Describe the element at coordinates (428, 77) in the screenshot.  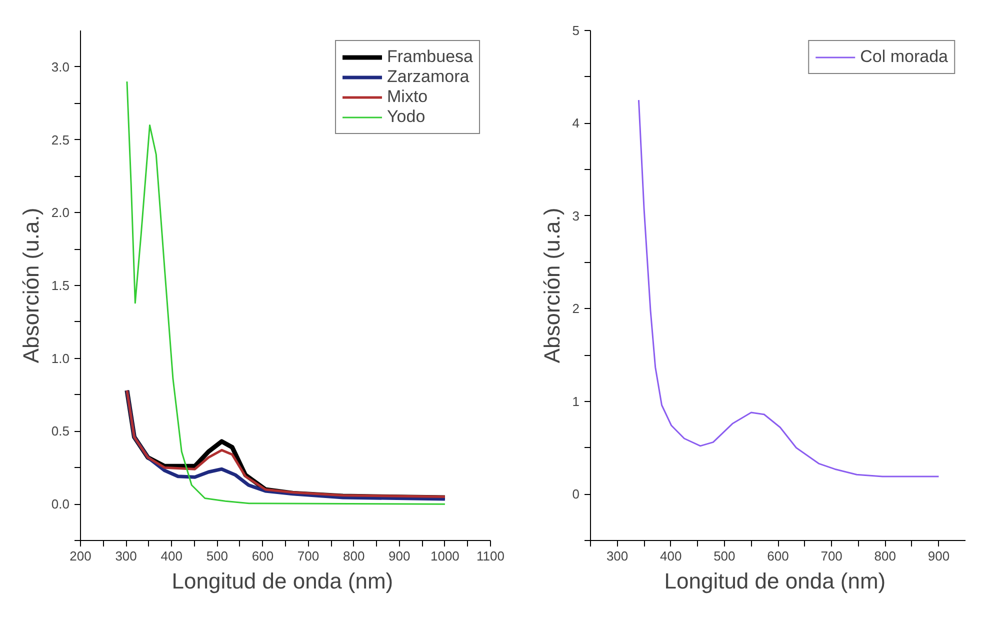
I see `legend-label: Zarzamora` at that location.